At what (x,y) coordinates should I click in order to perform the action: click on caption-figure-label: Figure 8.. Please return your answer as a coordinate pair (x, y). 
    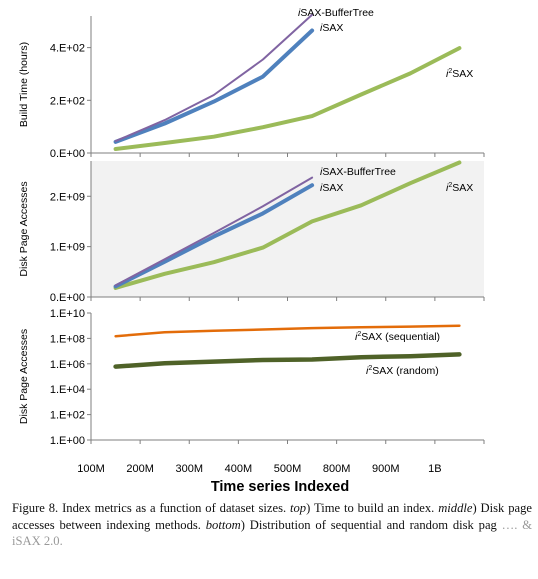
    Looking at the image, I should click on (35, 508).